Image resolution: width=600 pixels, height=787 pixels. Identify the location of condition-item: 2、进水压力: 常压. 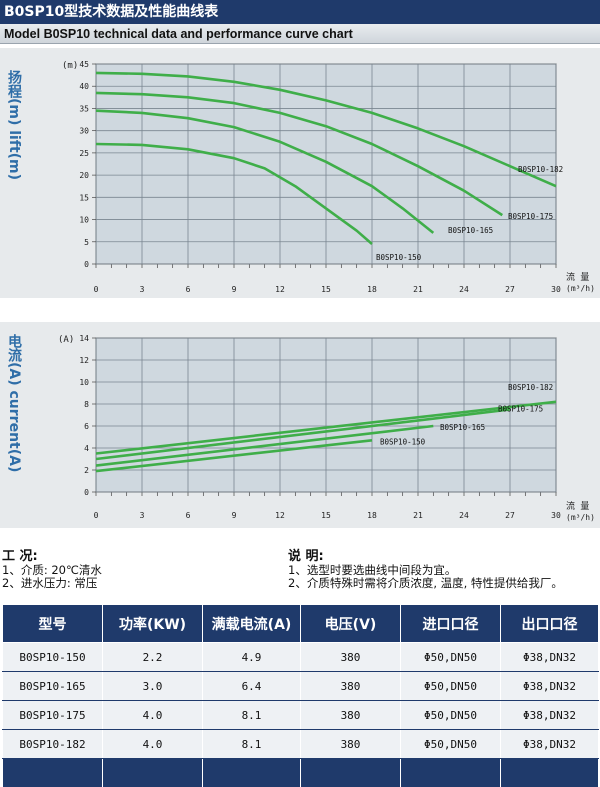
(50, 583).